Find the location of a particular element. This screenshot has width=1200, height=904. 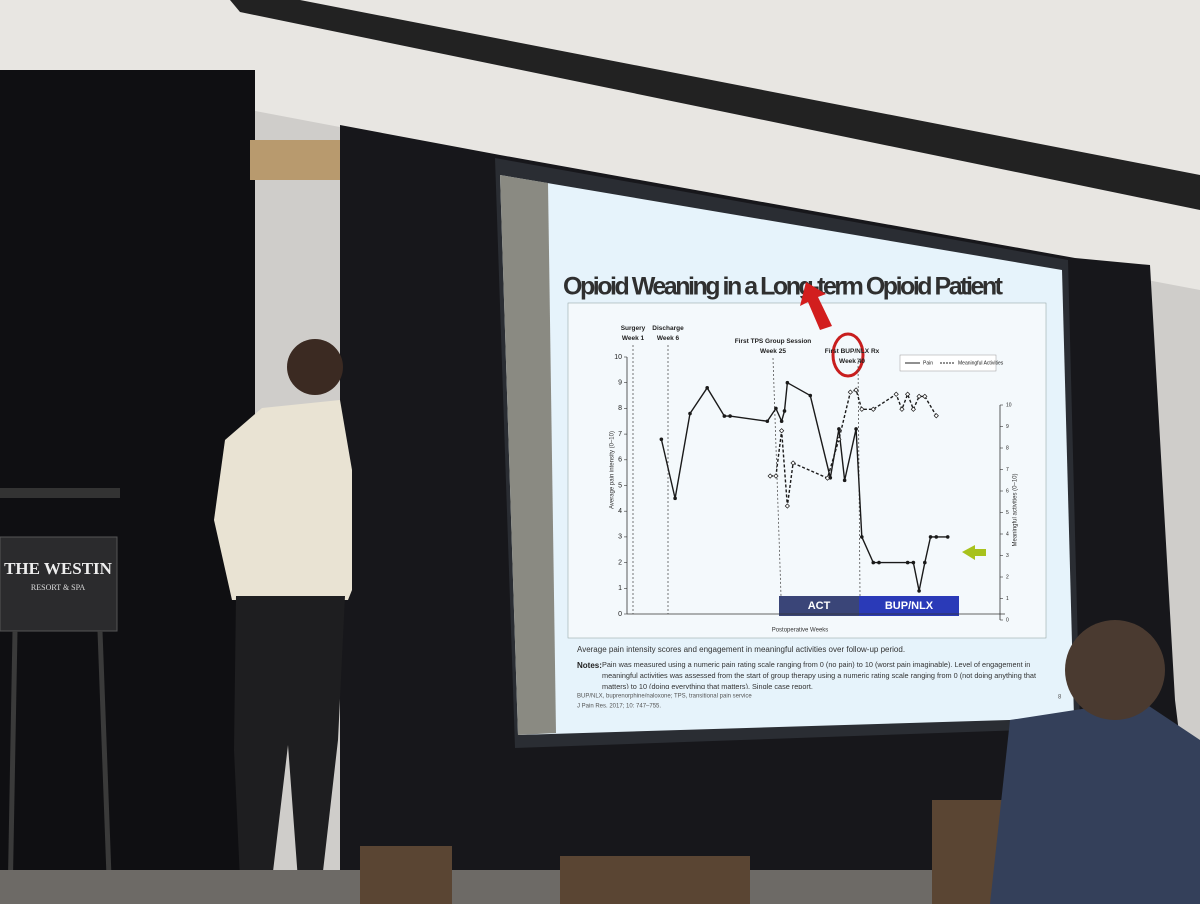

annotation: Surgery Week 1 is located at coordinates (633, 333).